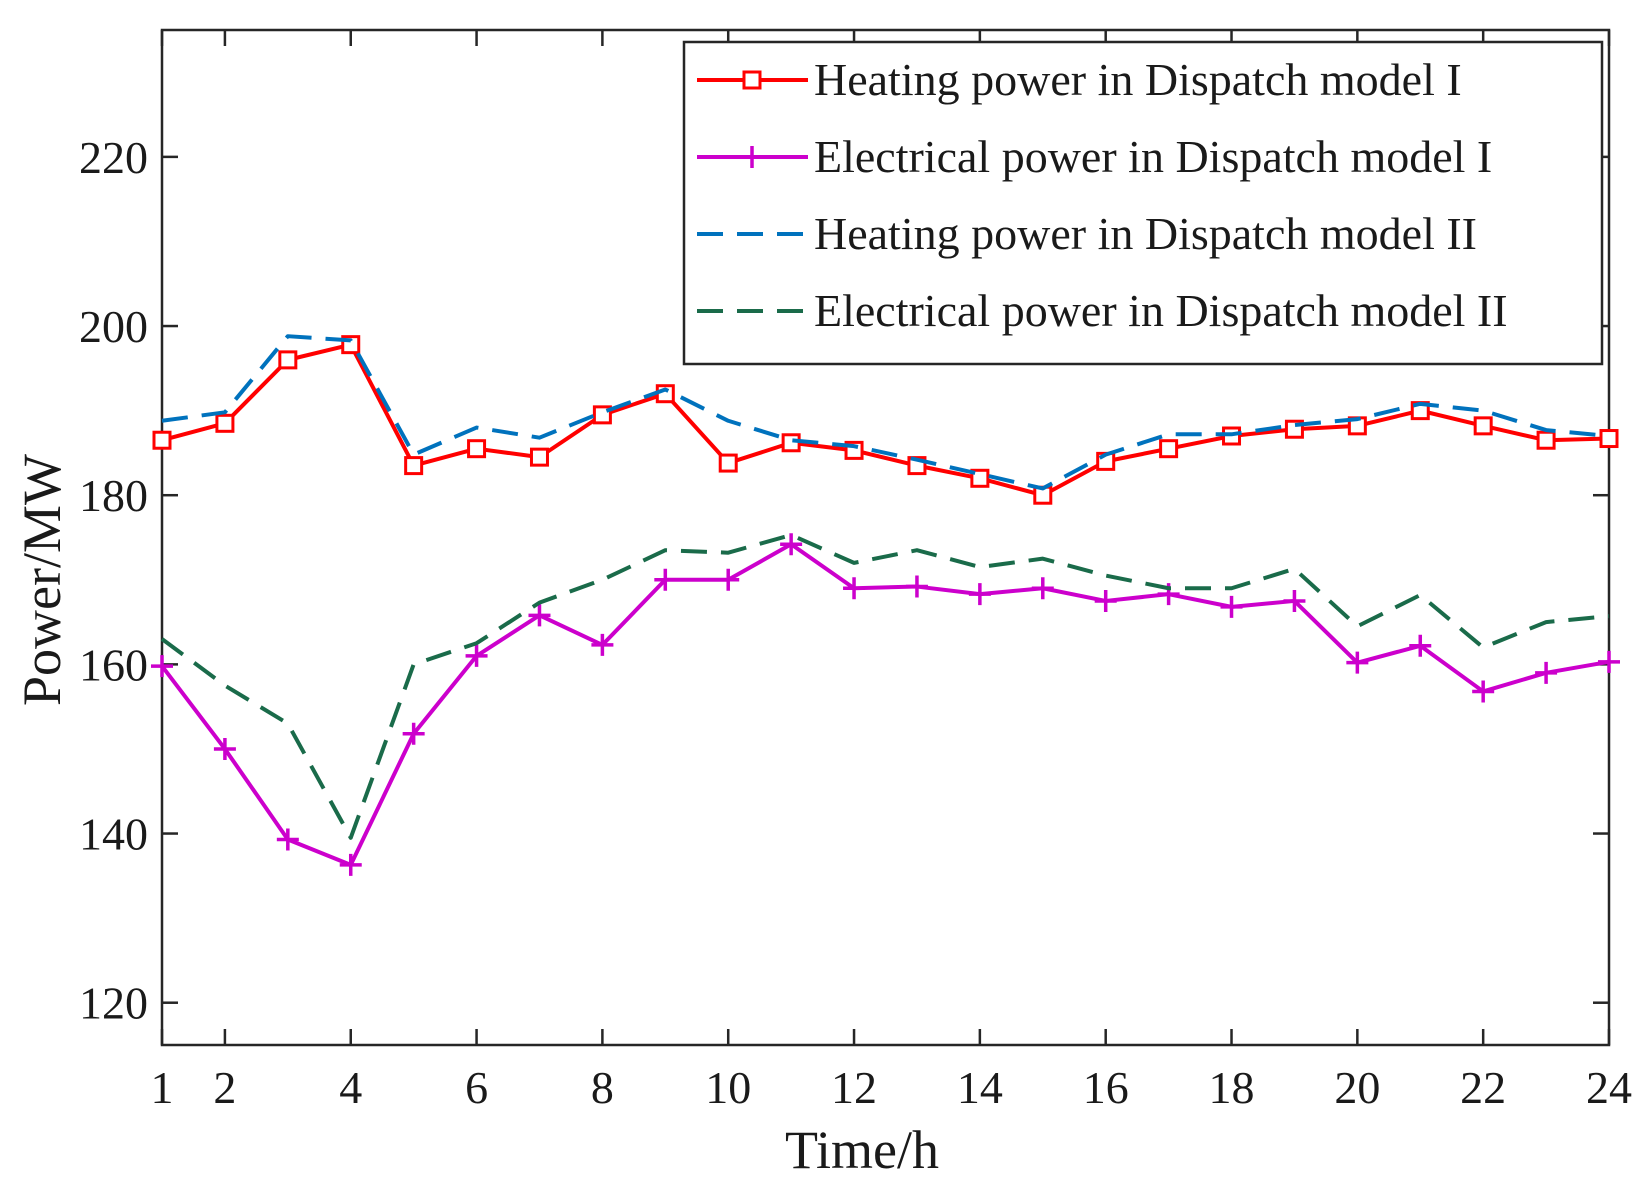 This screenshot has height=1195, width=1643. I want to click on legend-entry-electrical-model-2: Electrical power in Dispatch model II, so click(1102, 310).